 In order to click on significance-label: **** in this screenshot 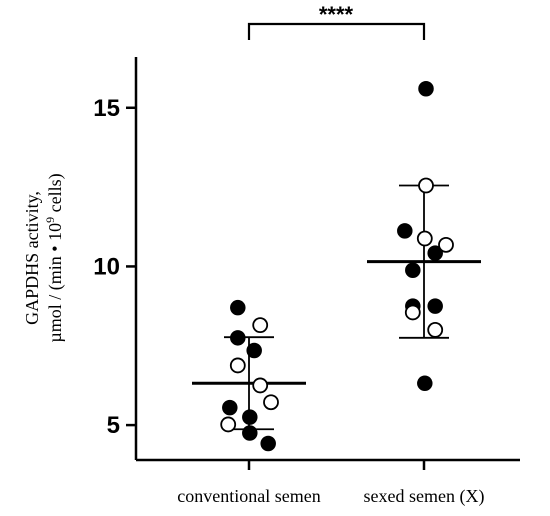, I will do `click(336, 14)`.